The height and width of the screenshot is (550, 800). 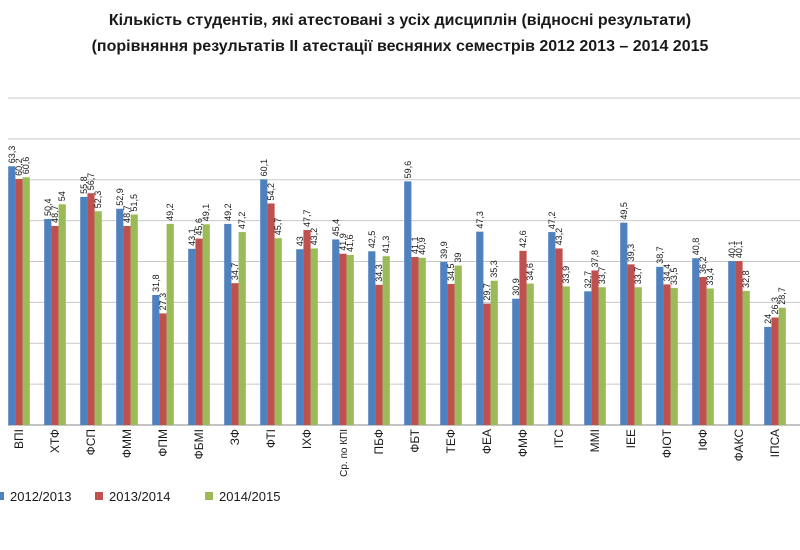 What do you see at coordinates (559, 237) in the screenshot?
I see `data-label: 43,2` at bounding box center [559, 237].